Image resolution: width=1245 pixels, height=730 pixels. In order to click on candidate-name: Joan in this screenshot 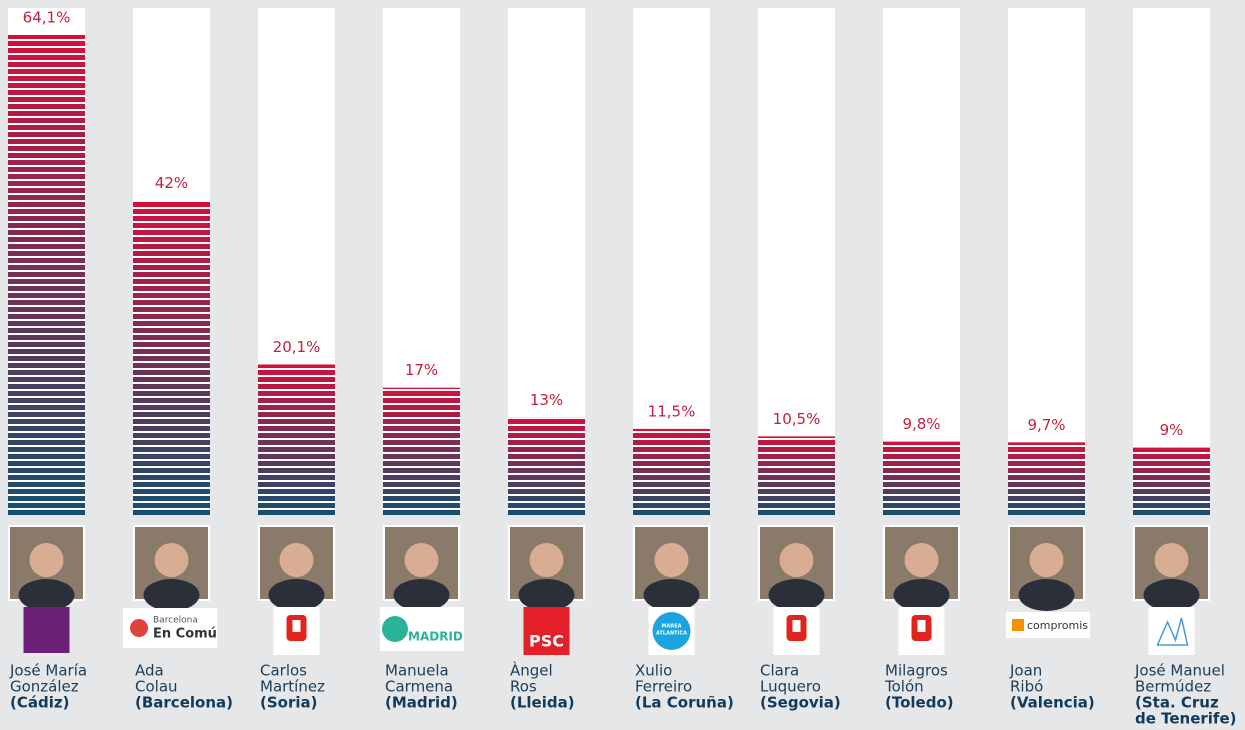, I will do `click(1025, 671)`.